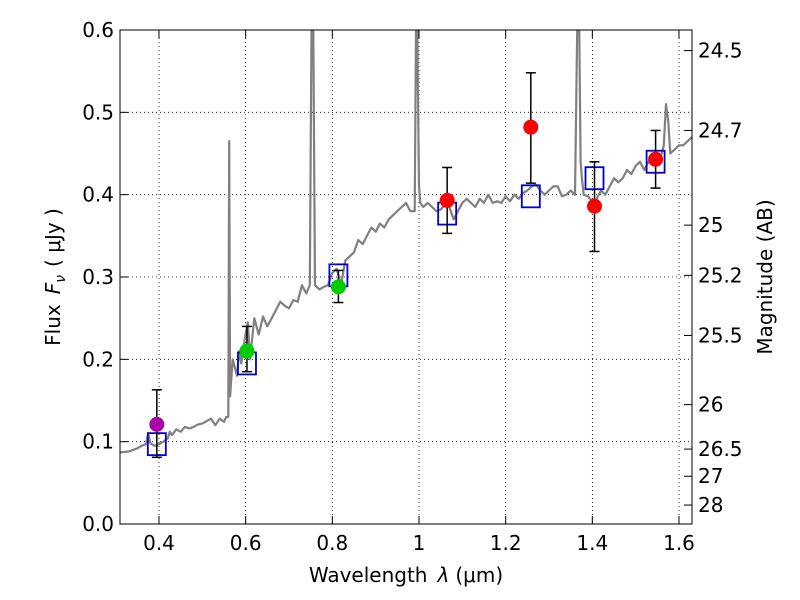 Image resolution: width=800 pixels, height=600 pixels. What do you see at coordinates (679, 543) in the screenshot?
I see `x-tick-label: 1.6` at bounding box center [679, 543].